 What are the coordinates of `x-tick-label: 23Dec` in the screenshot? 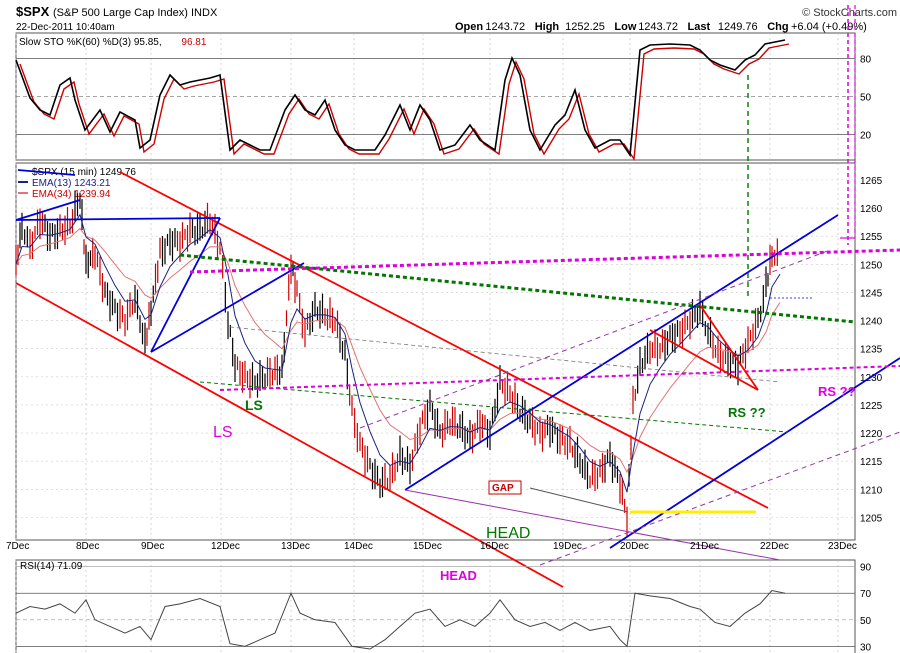 It's located at (842, 546).